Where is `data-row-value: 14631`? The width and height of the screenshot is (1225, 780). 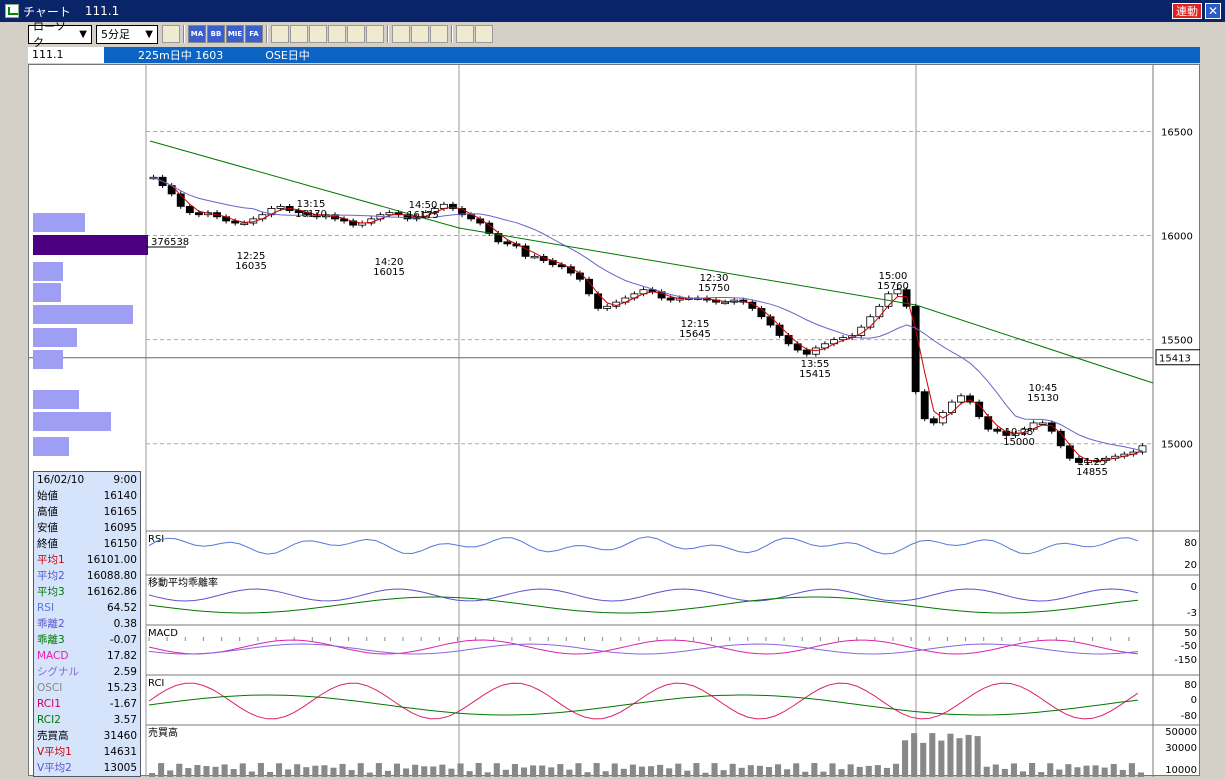 data-row-value: 14631 is located at coordinates (120, 752).